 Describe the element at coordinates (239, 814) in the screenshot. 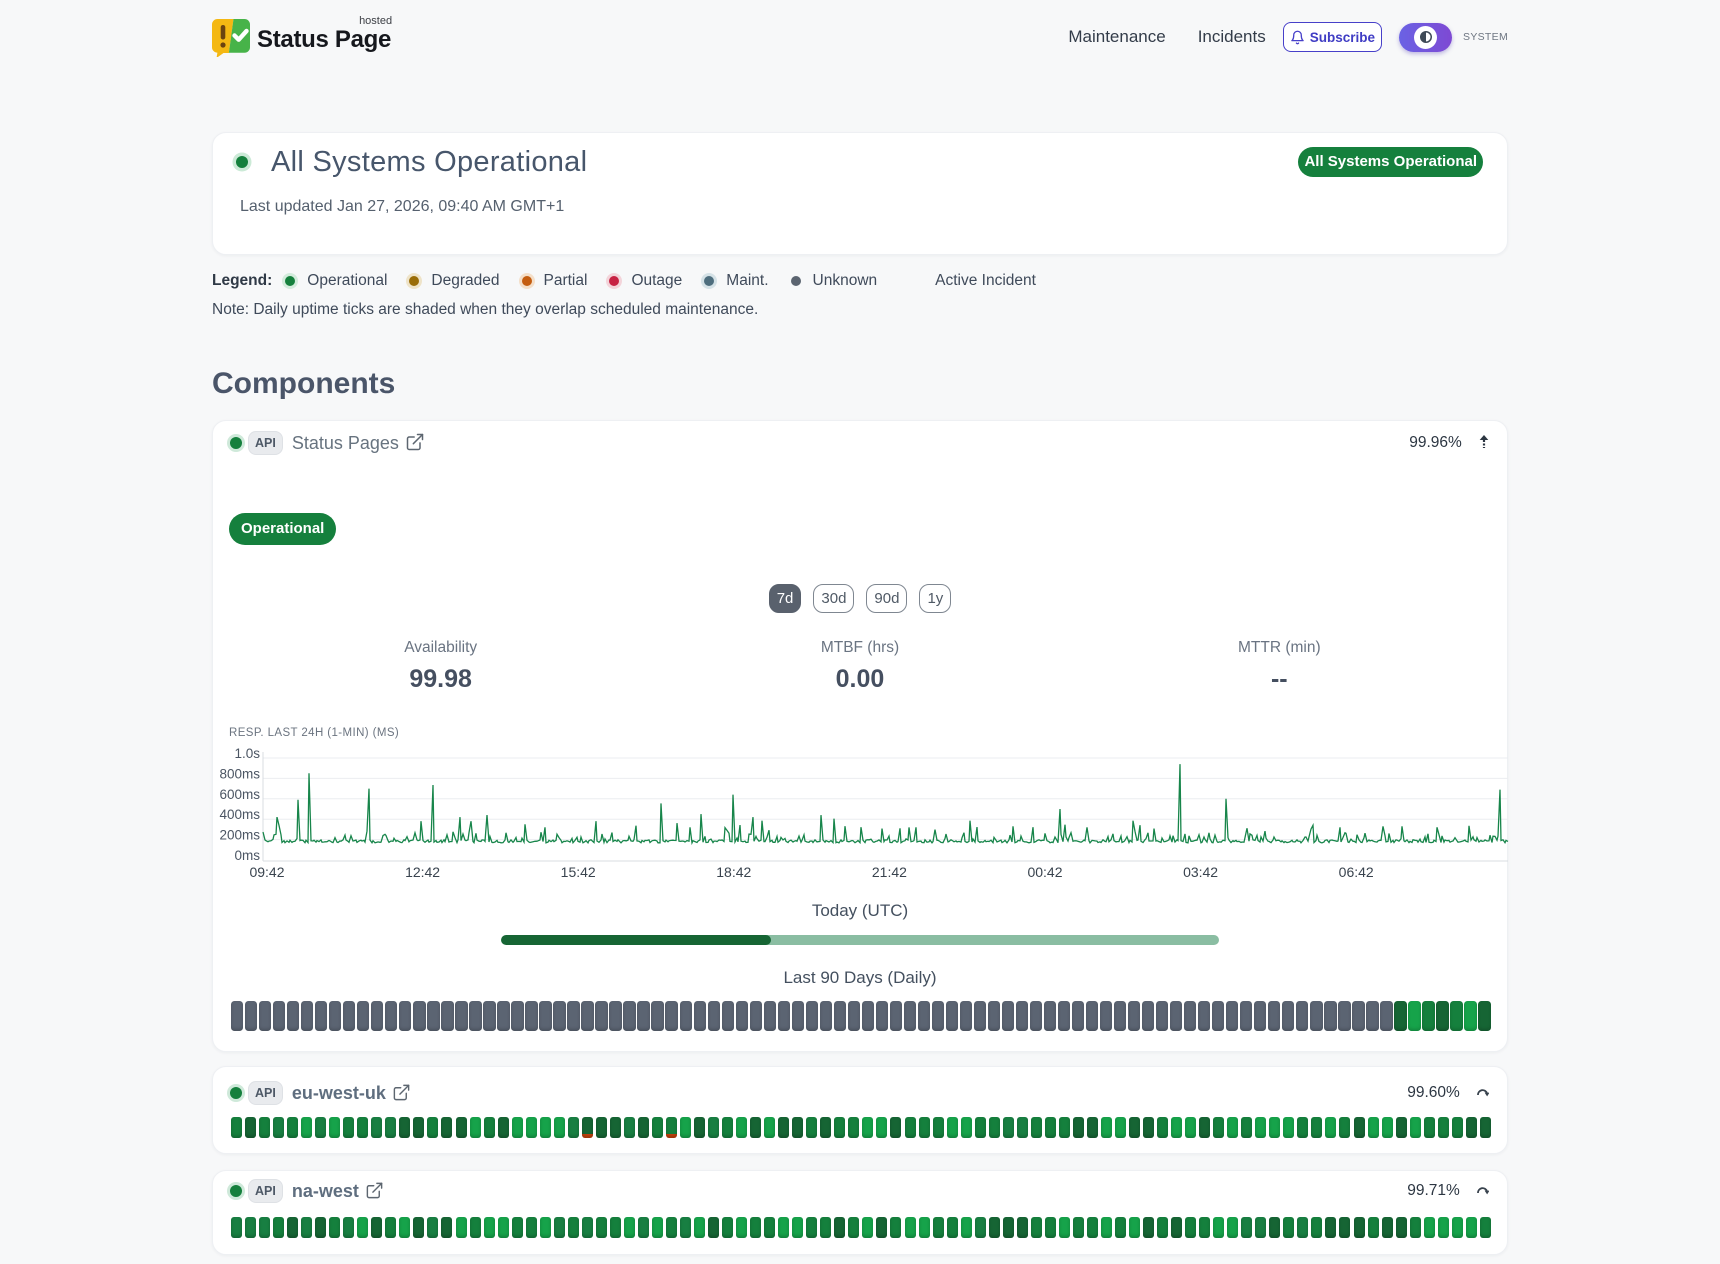

I see `svg-text: 400ms` at that location.